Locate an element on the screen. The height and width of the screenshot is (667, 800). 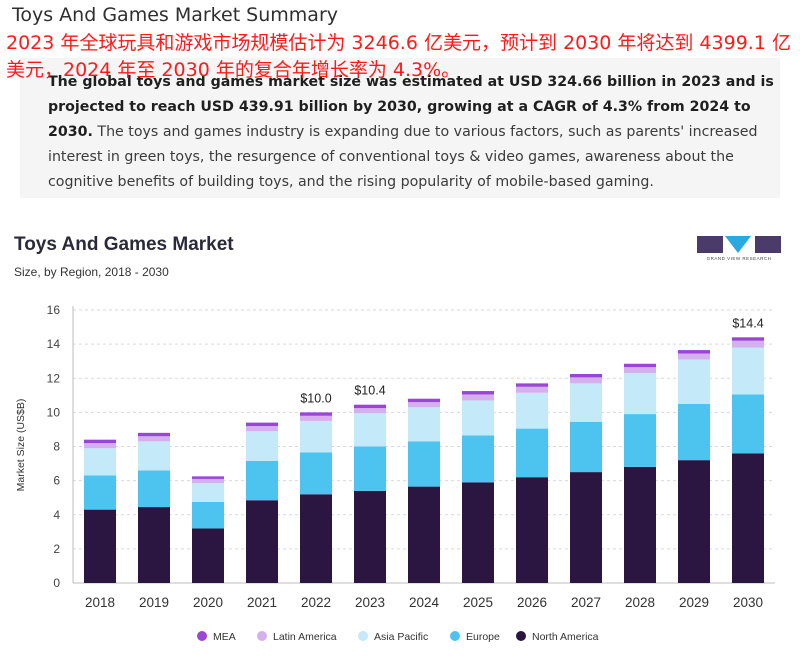
bar-north-america-2029 is located at coordinates (694, 521).